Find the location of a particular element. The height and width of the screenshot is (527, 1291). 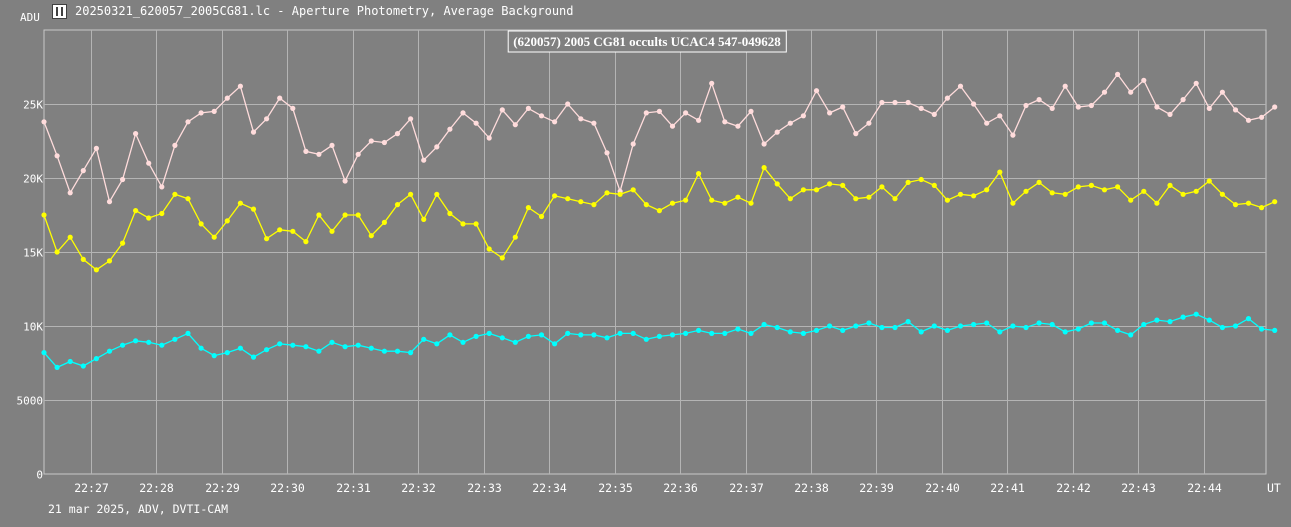

chart-title-box is located at coordinates (647, 41).